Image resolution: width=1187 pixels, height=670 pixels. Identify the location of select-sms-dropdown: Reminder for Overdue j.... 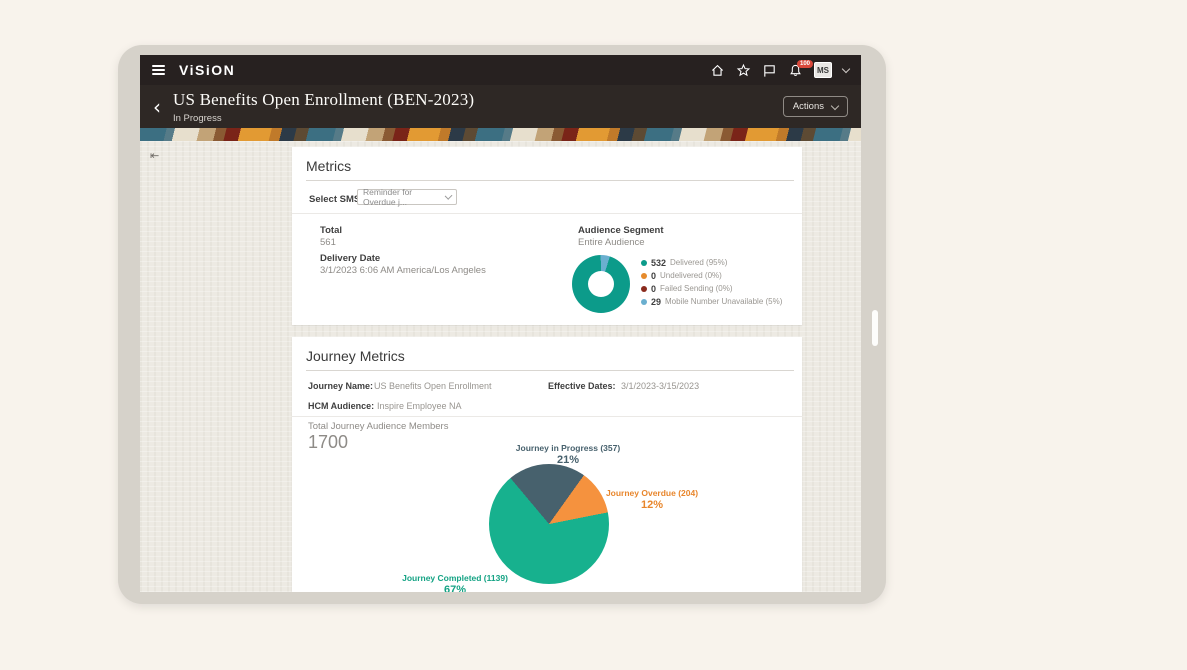
(407, 197).